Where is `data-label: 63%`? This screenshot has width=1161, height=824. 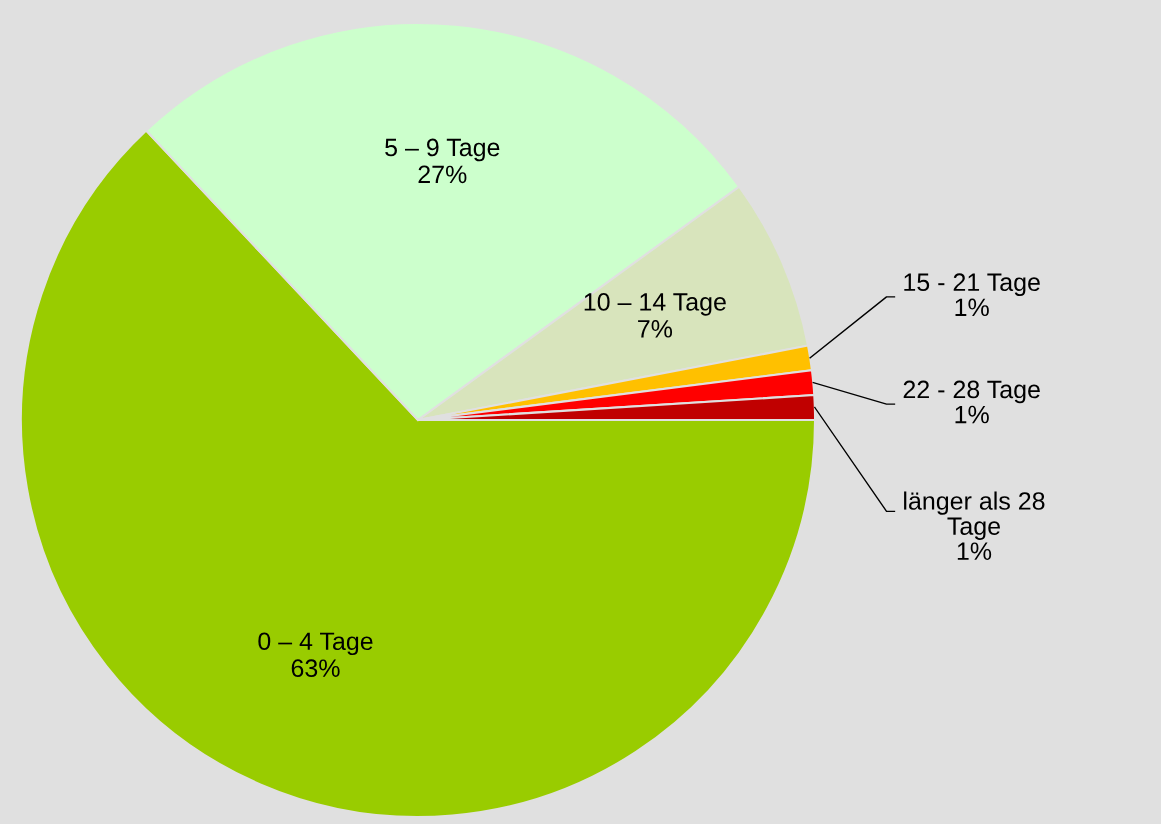
data-label: 63% is located at coordinates (315, 668).